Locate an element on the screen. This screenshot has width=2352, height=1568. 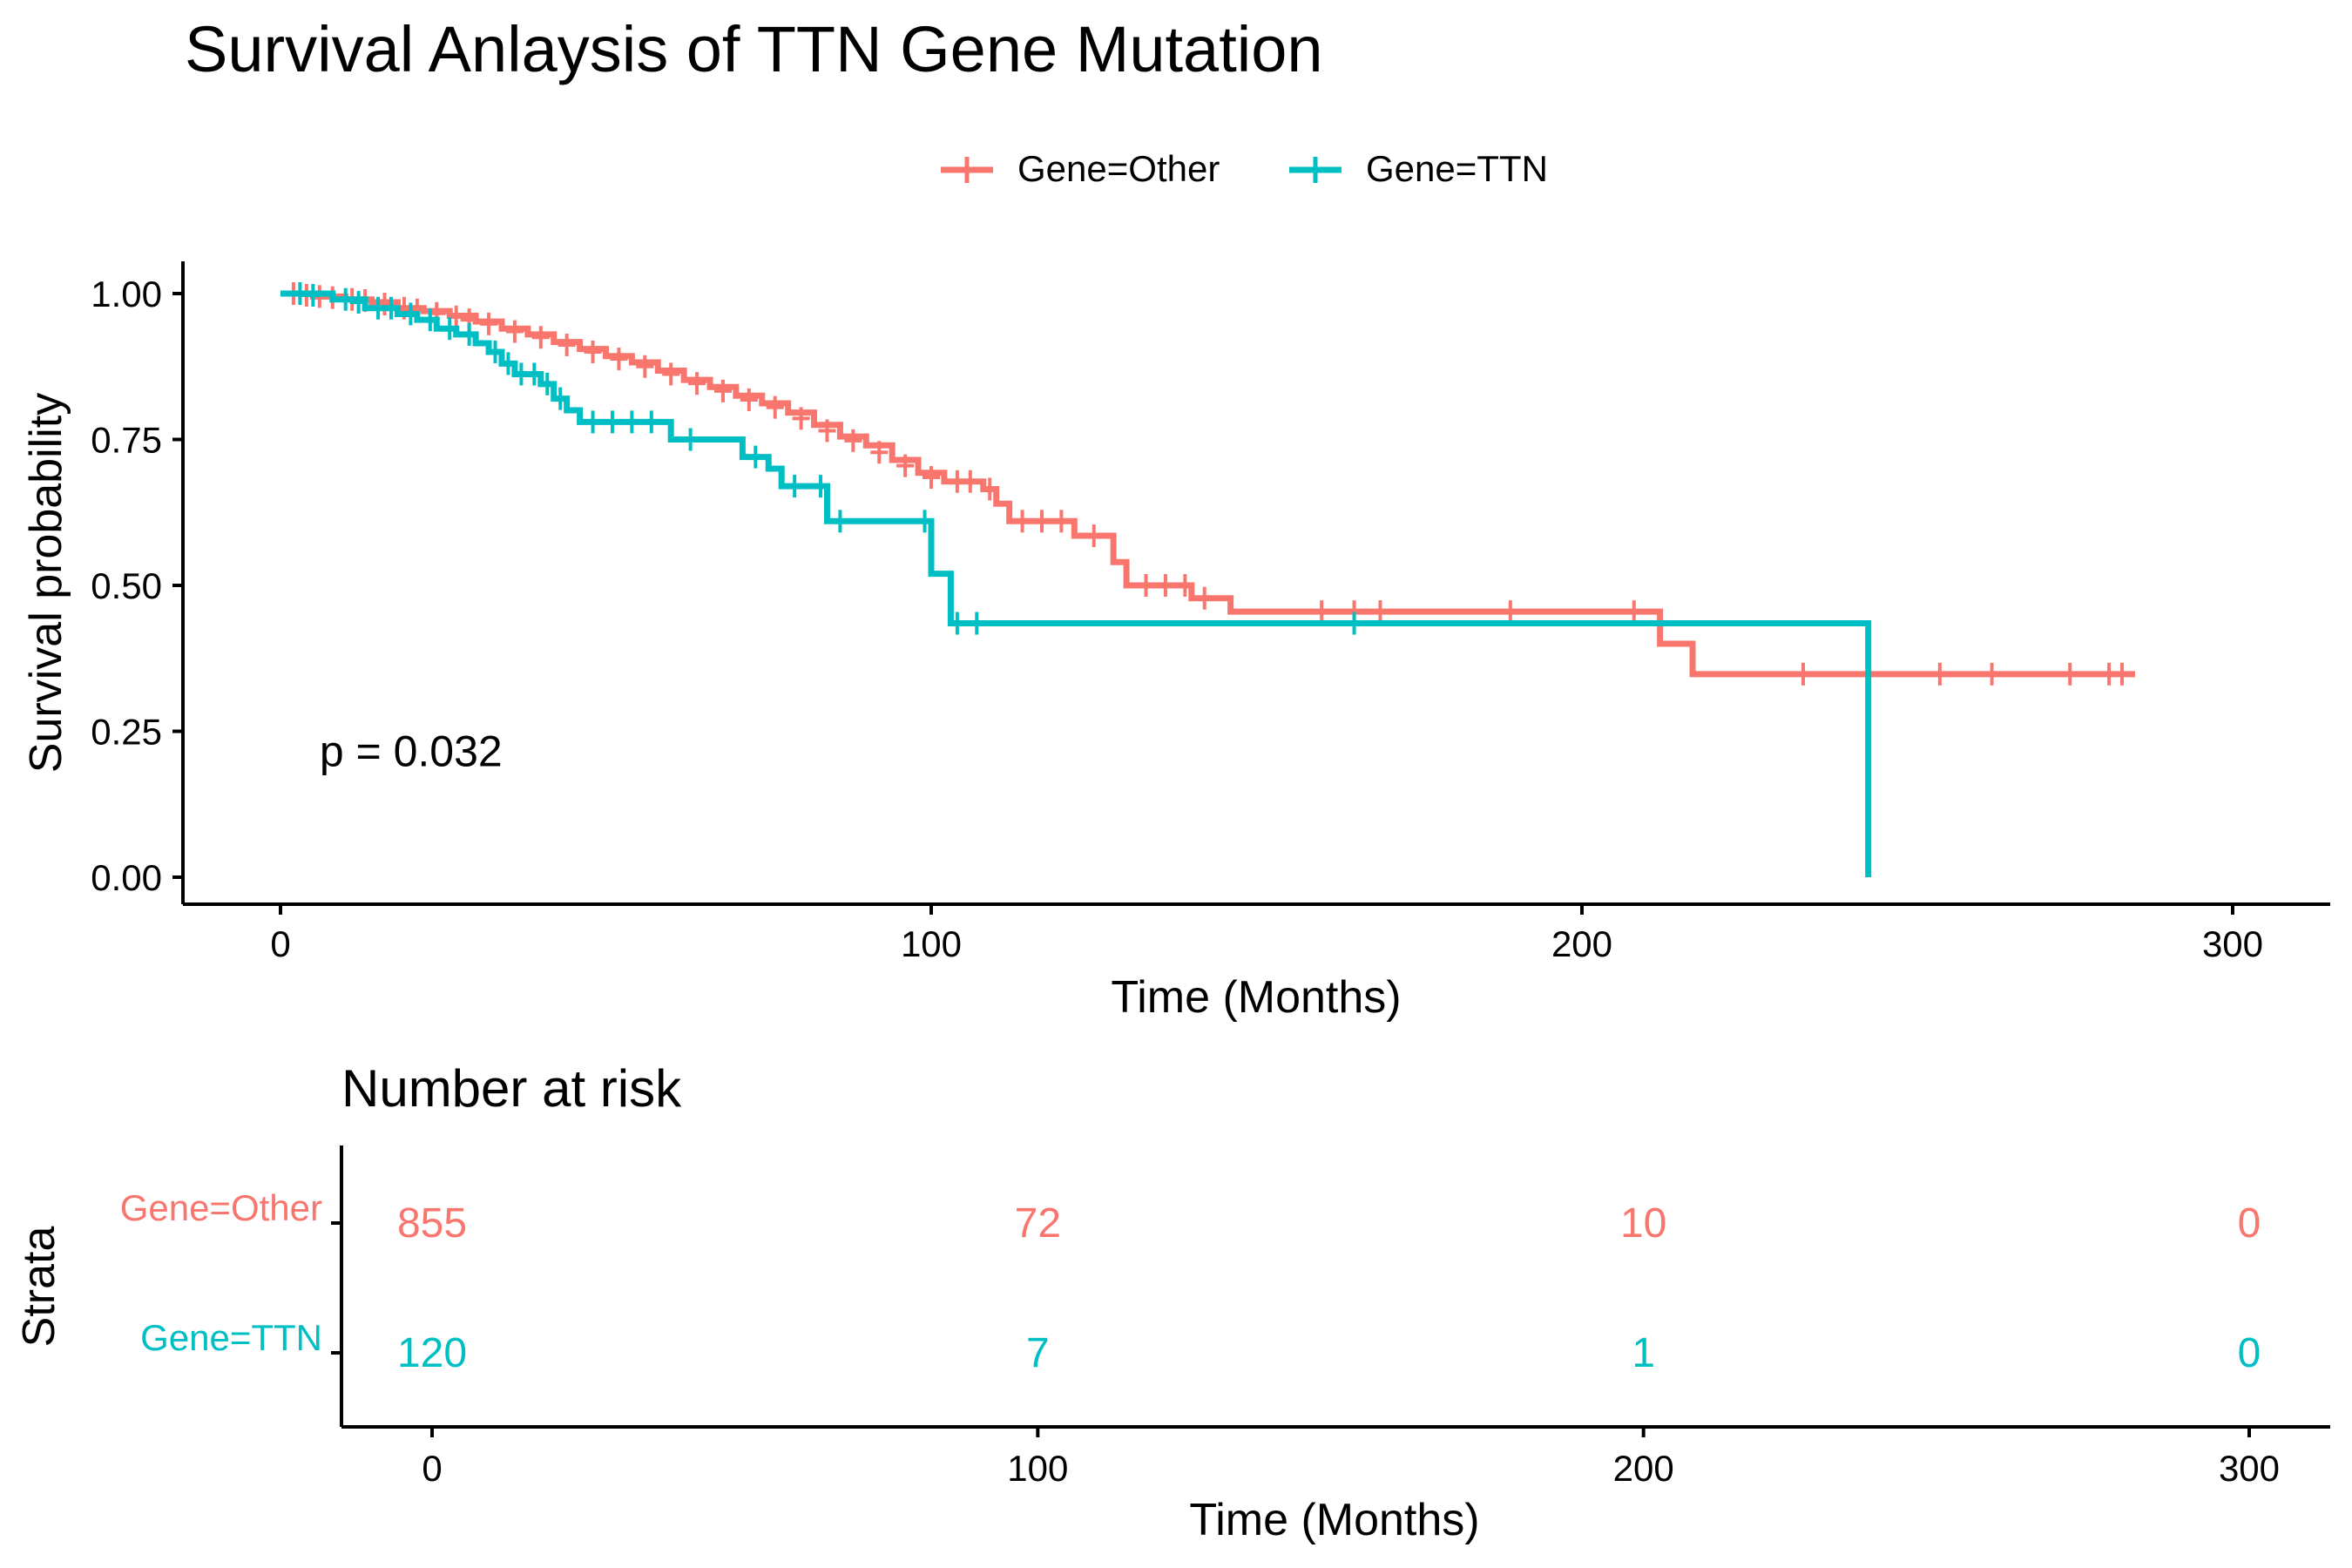
x-tick-label: 300 is located at coordinates (2232, 944).